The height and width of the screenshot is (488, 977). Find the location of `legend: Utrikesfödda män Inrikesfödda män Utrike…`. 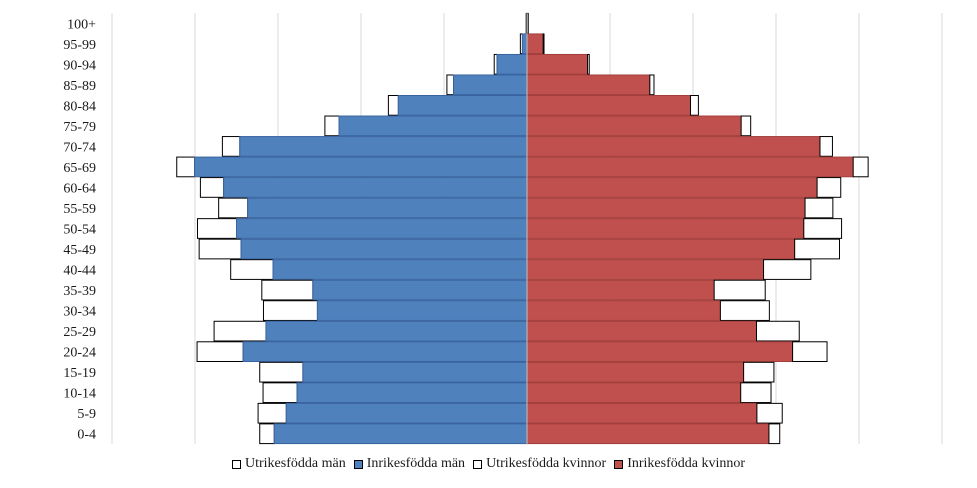

legend: Utrikesfödda män Inrikesfödda män Utrike… is located at coordinates (488, 464).